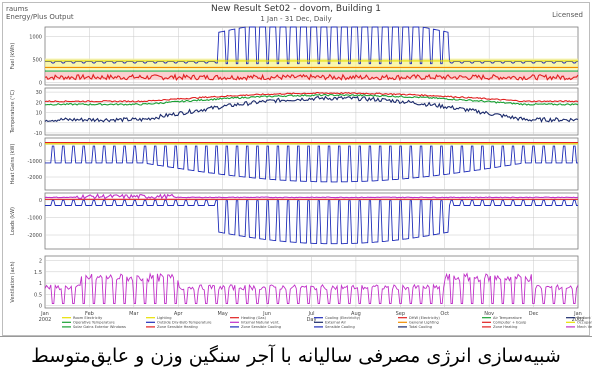  What do you see at coordinates (38, 134) in the screenshot?
I see `y-tick-label: -10` at bounding box center [38, 134].